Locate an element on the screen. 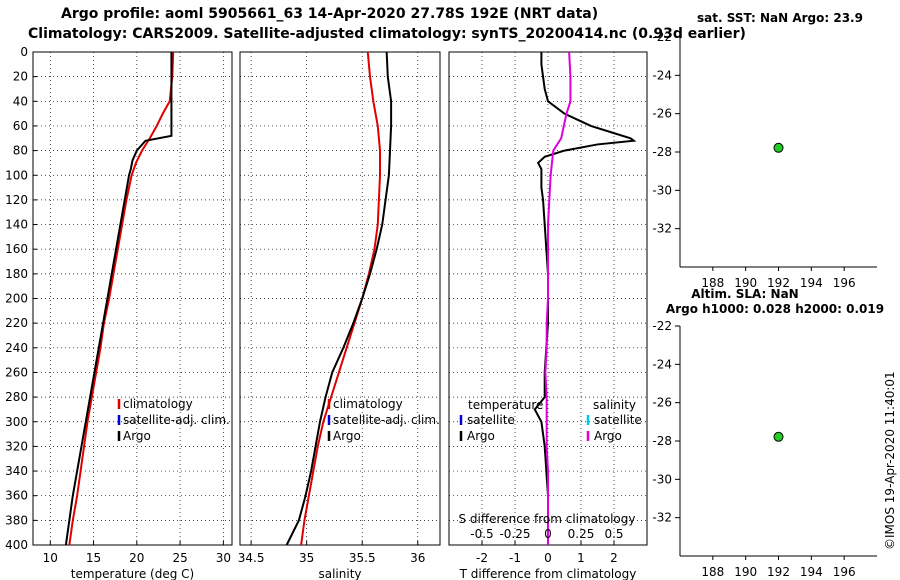 The width and height of the screenshot is (900, 580). difference-series-s-difference-argo- is located at coordinates (558, 298).